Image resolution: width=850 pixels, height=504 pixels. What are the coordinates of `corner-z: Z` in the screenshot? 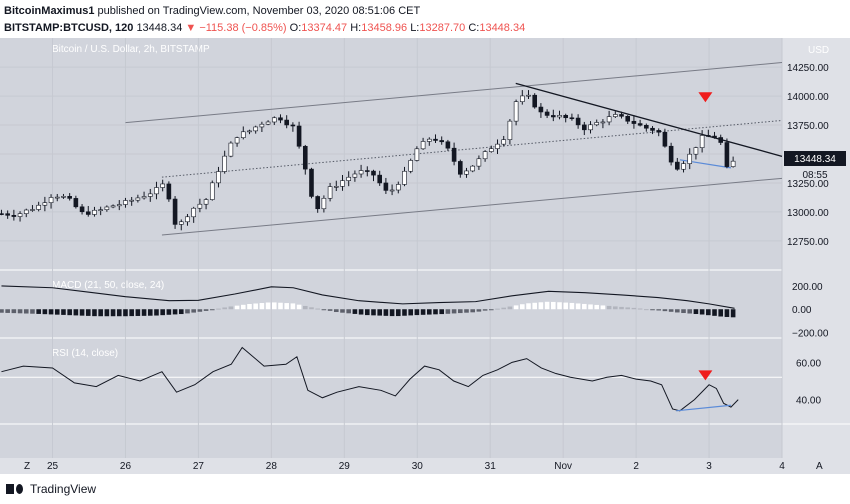 It's located at (27, 466).